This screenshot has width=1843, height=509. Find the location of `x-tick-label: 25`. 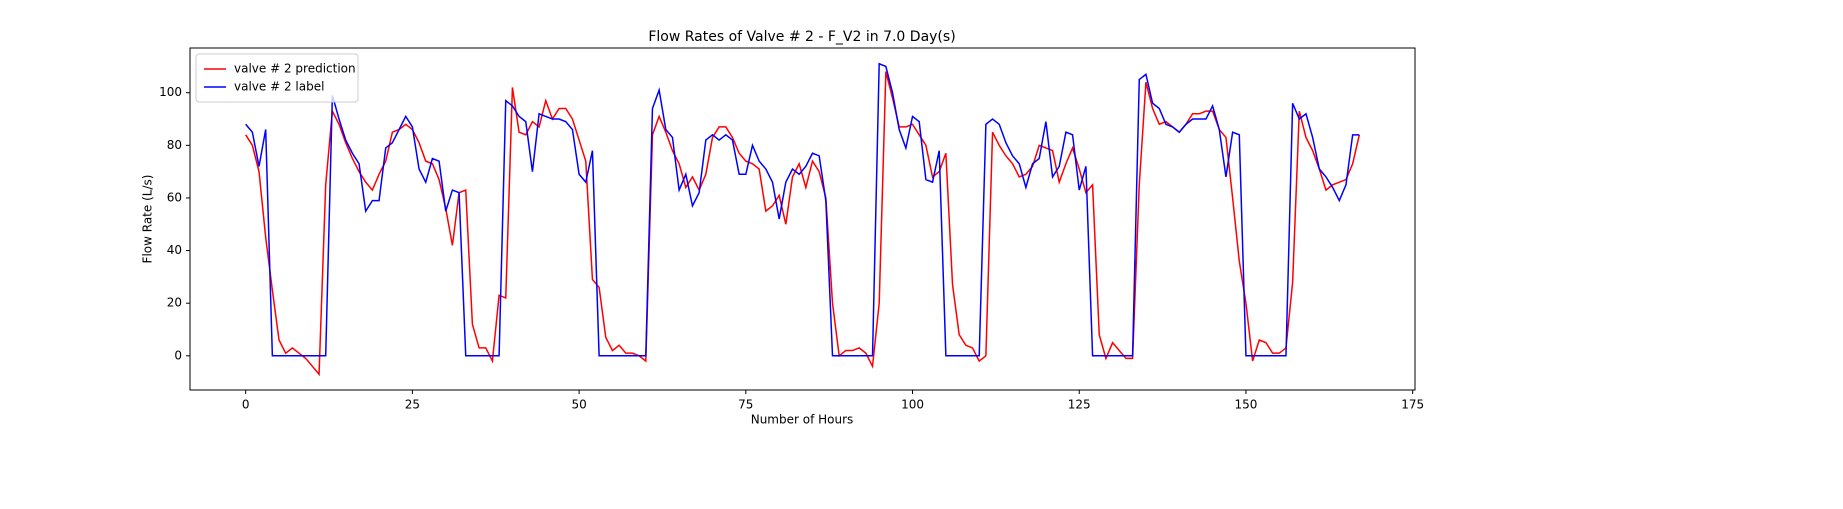

x-tick-label: 25 is located at coordinates (412, 405).